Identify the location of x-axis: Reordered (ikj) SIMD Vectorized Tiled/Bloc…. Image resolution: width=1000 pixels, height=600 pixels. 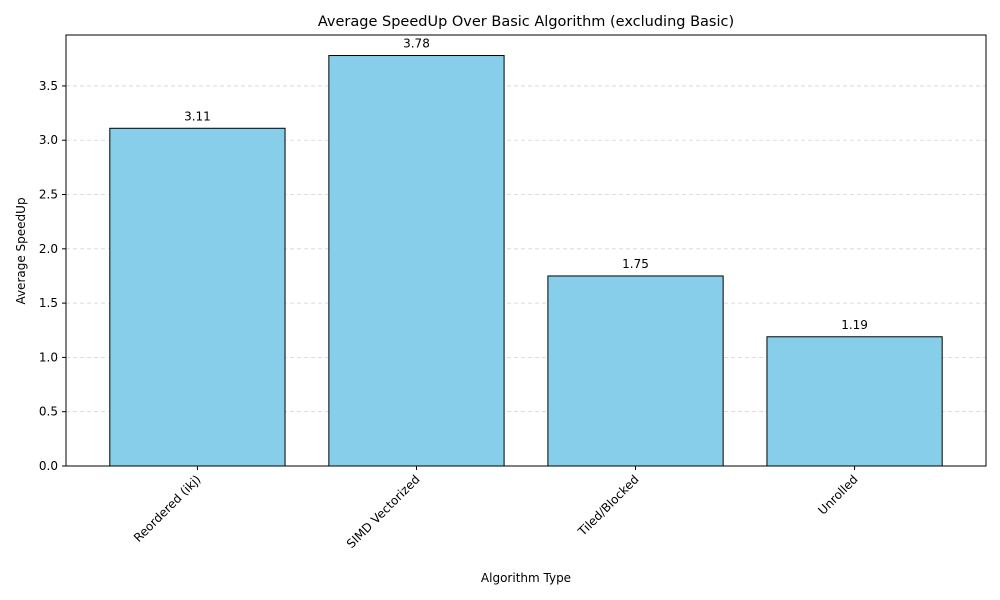
(496, 508).